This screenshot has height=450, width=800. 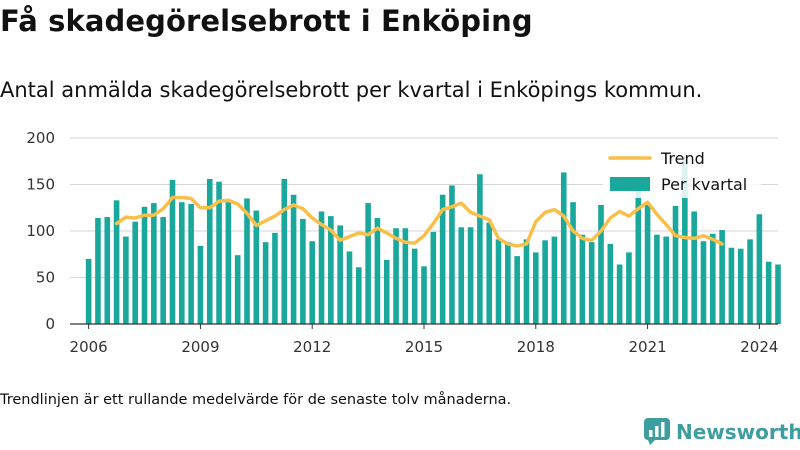 I want to click on brand: Newsworthy, so click(x=722, y=431).